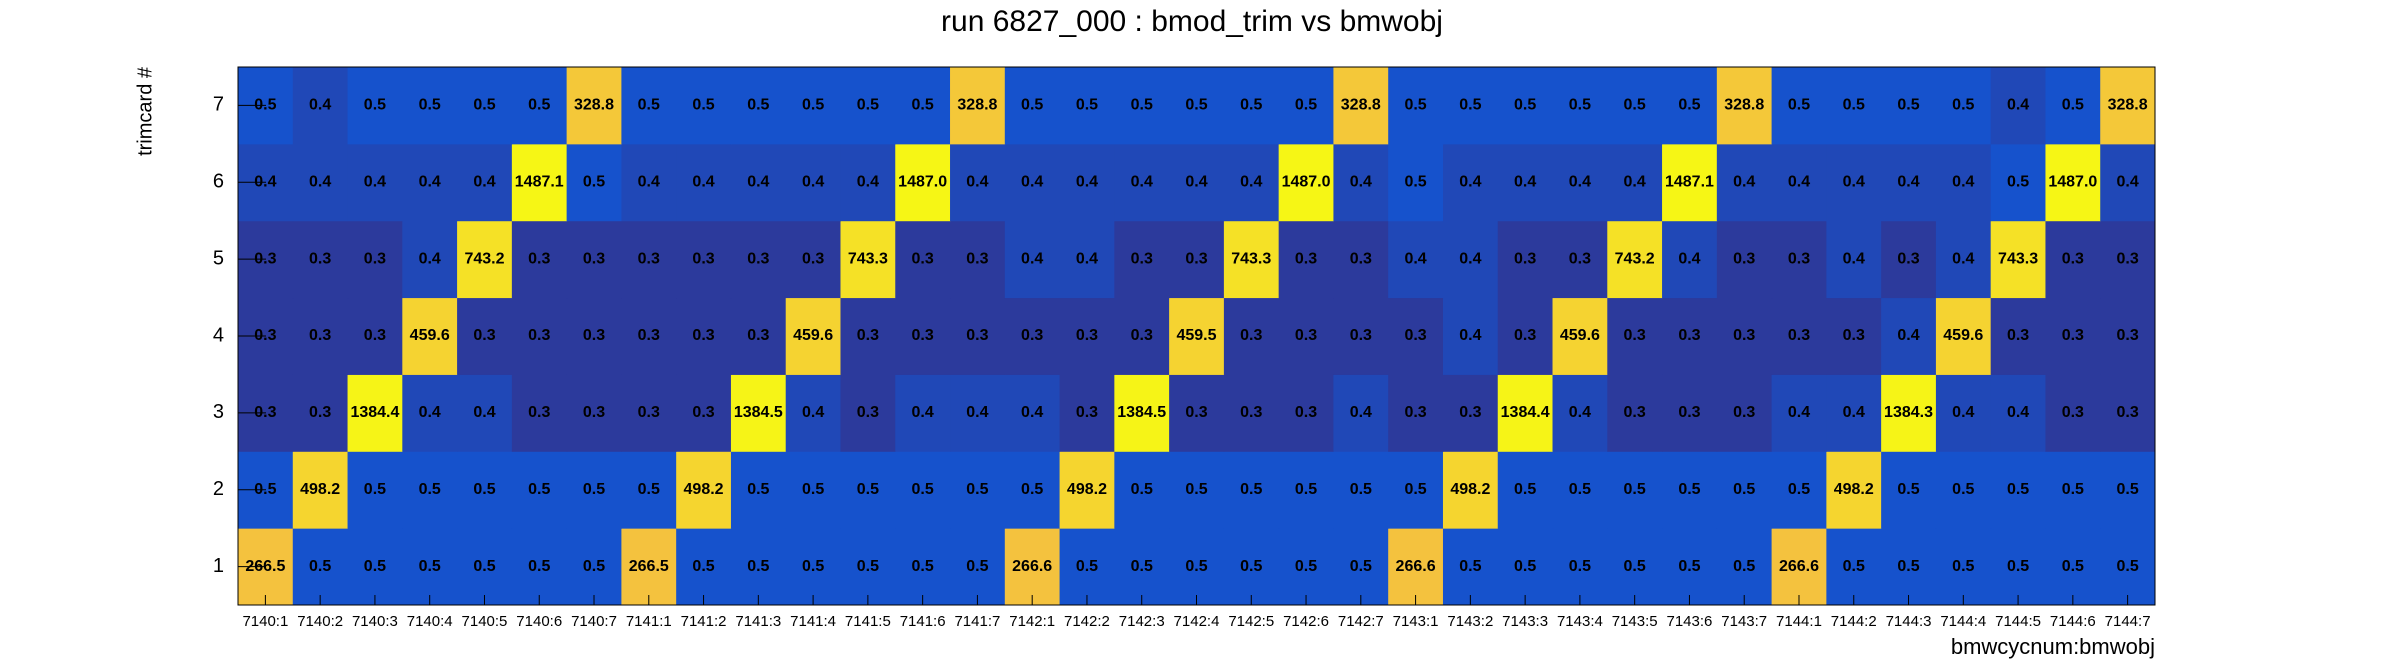 The height and width of the screenshot is (672, 2396). I want to click on x-tick-label: 7142:6, so click(1306, 621).